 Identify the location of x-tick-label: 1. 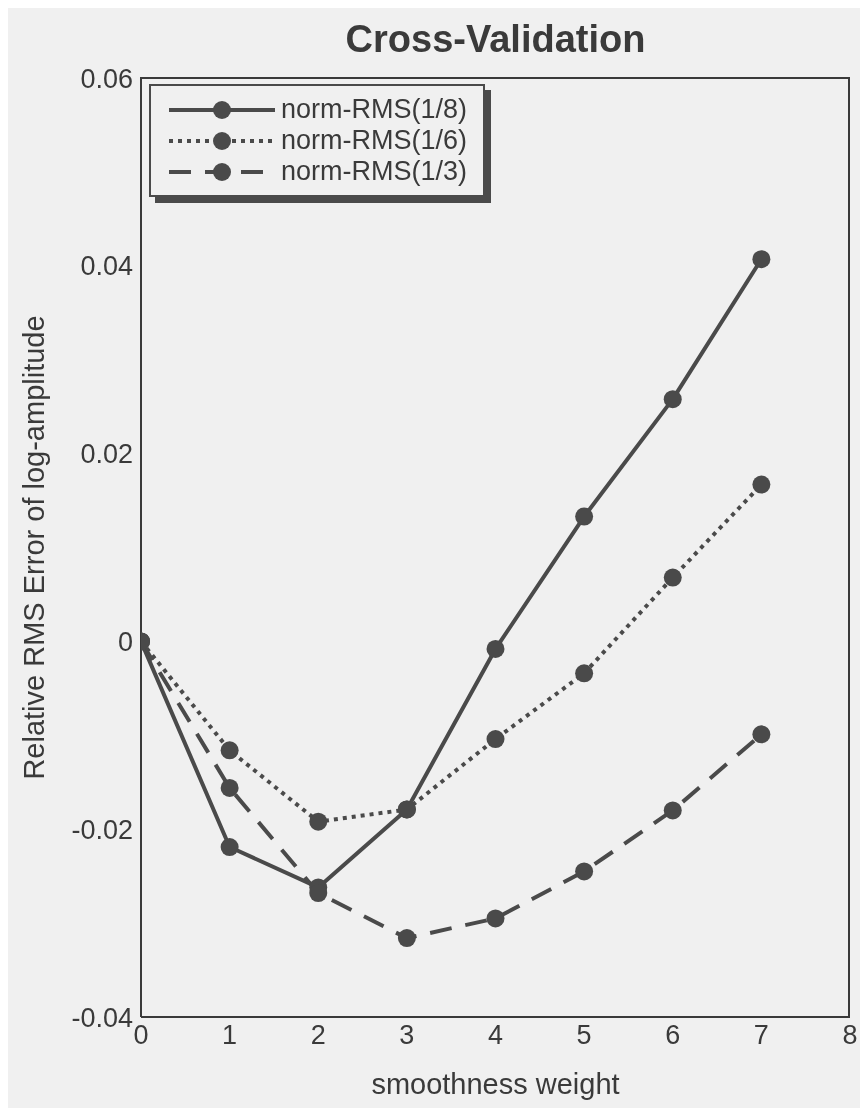
(230, 1035).